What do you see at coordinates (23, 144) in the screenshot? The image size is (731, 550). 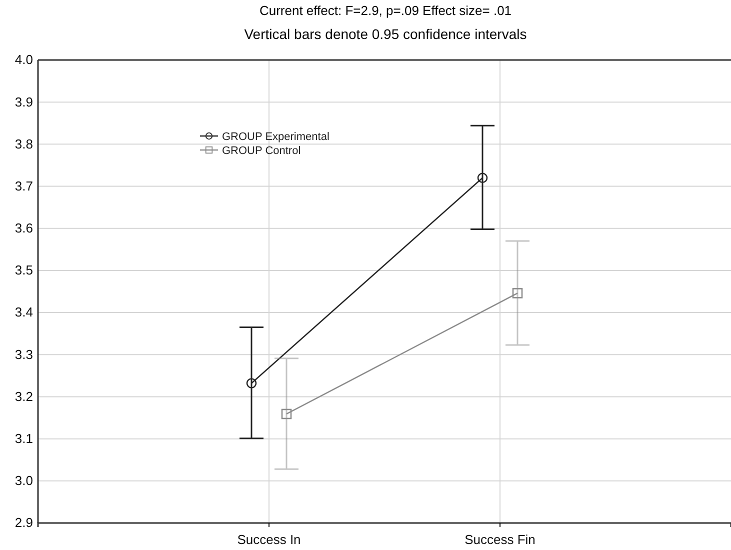 I see `y-tick-label: 3.8` at bounding box center [23, 144].